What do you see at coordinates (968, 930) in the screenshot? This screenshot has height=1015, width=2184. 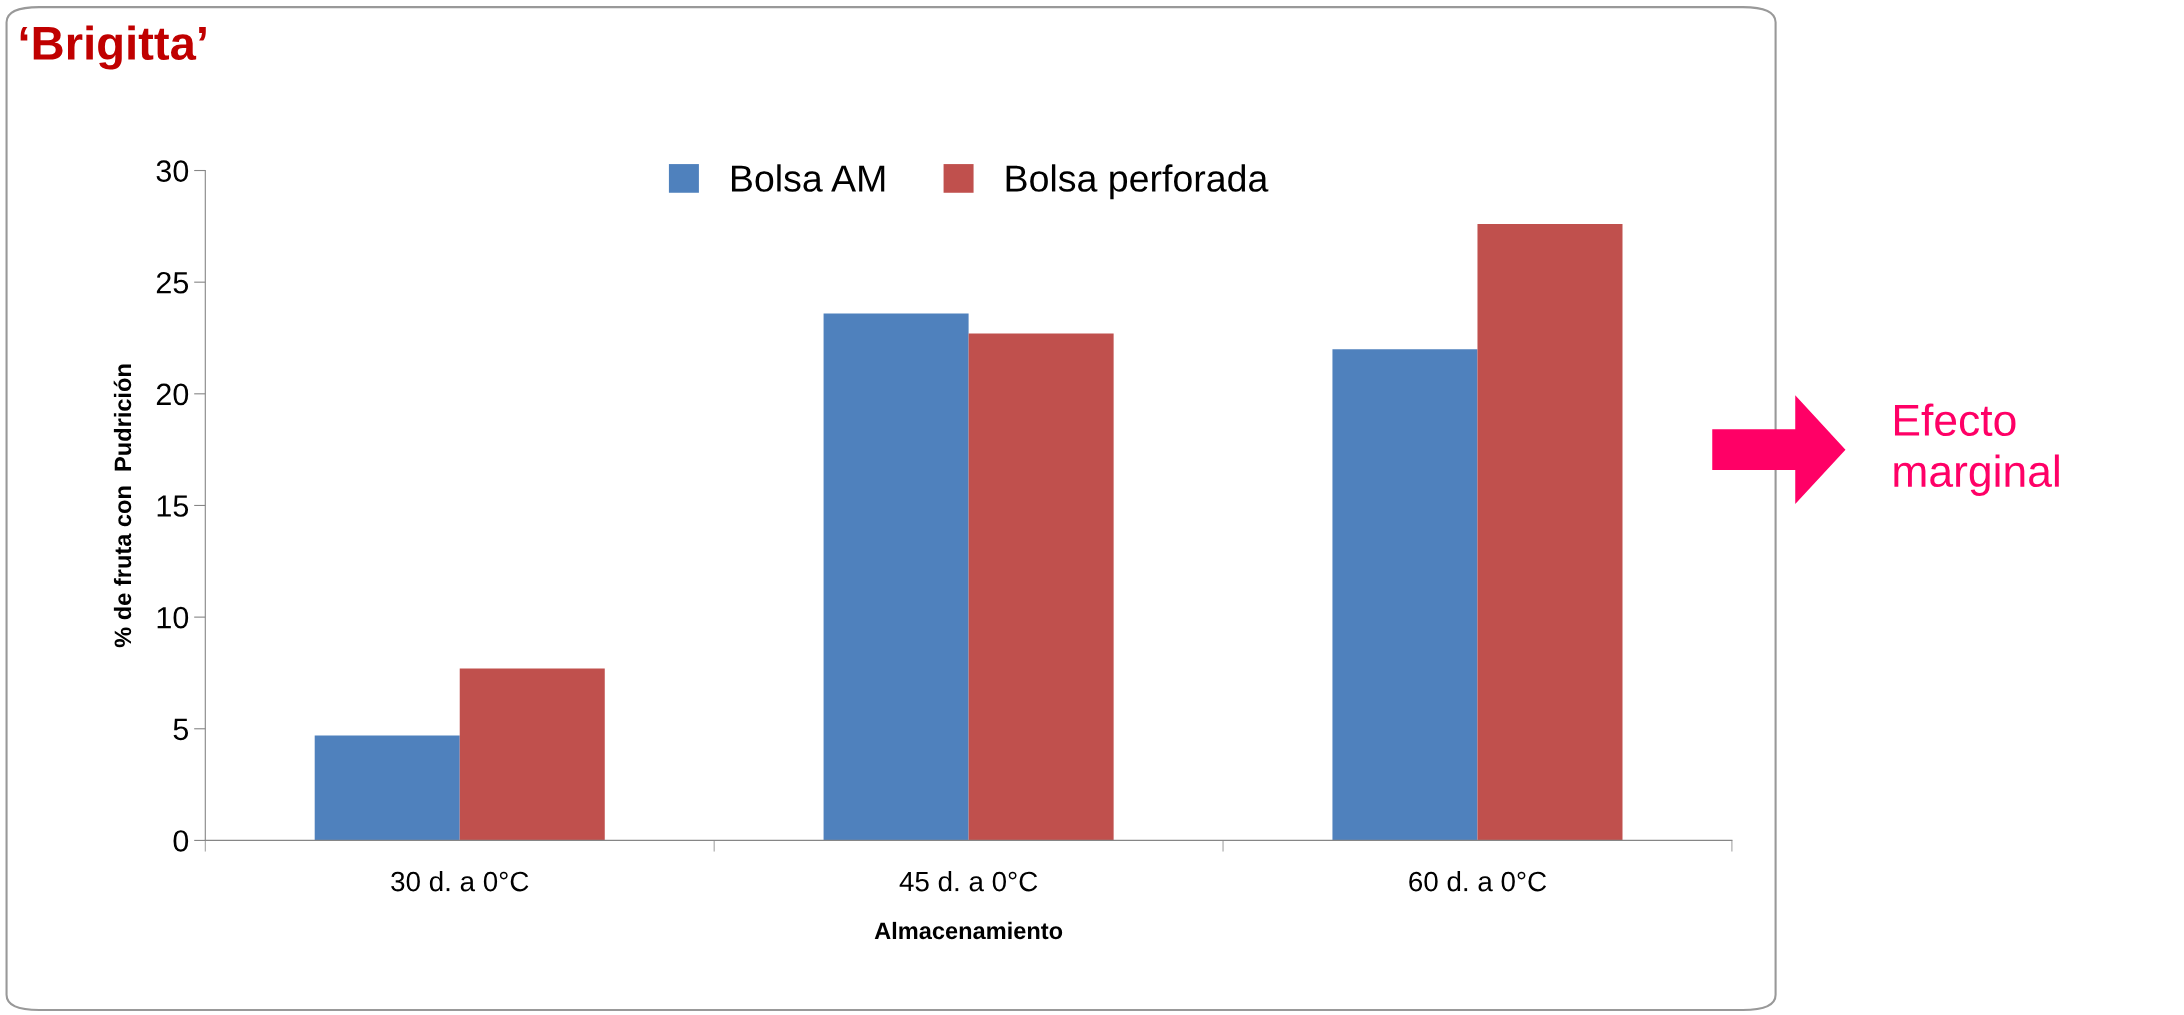 I see `x-axis-title: Almacenamiento` at bounding box center [968, 930].